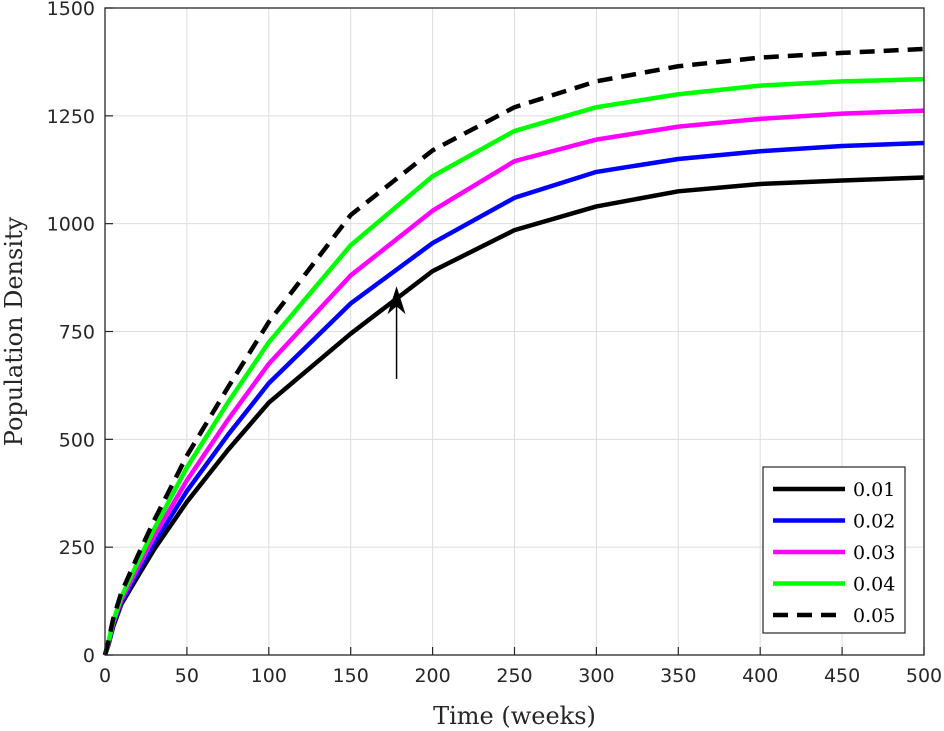 The width and height of the screenshot is (944, 731). Describe the element at coordinates (396, 332) in the screenshot. I see `annotation` at that location.